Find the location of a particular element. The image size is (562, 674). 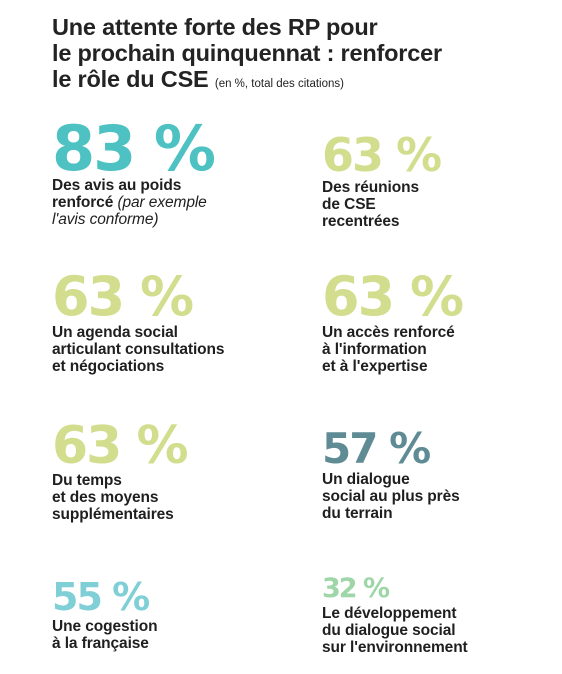

stat-value: 55 % is located at coordinates (101, 597).